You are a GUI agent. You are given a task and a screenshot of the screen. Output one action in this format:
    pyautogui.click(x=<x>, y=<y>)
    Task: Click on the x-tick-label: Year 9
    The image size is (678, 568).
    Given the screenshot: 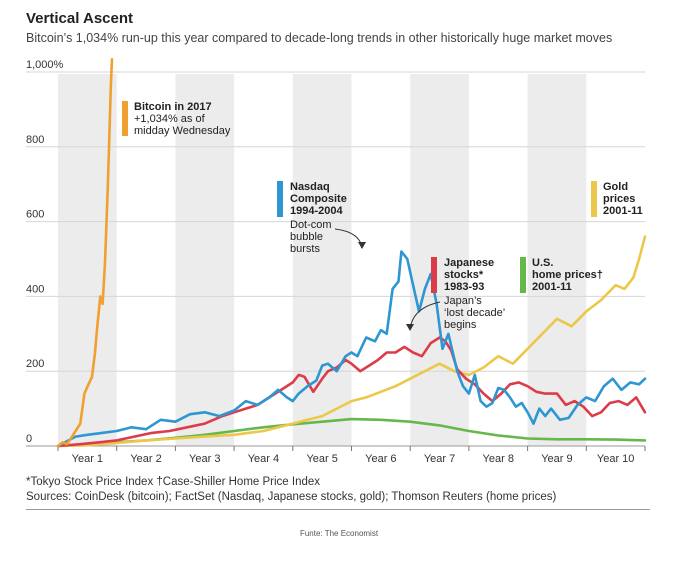 What is the action you would take?
    pyautogui.click(x=556, y=459)
    